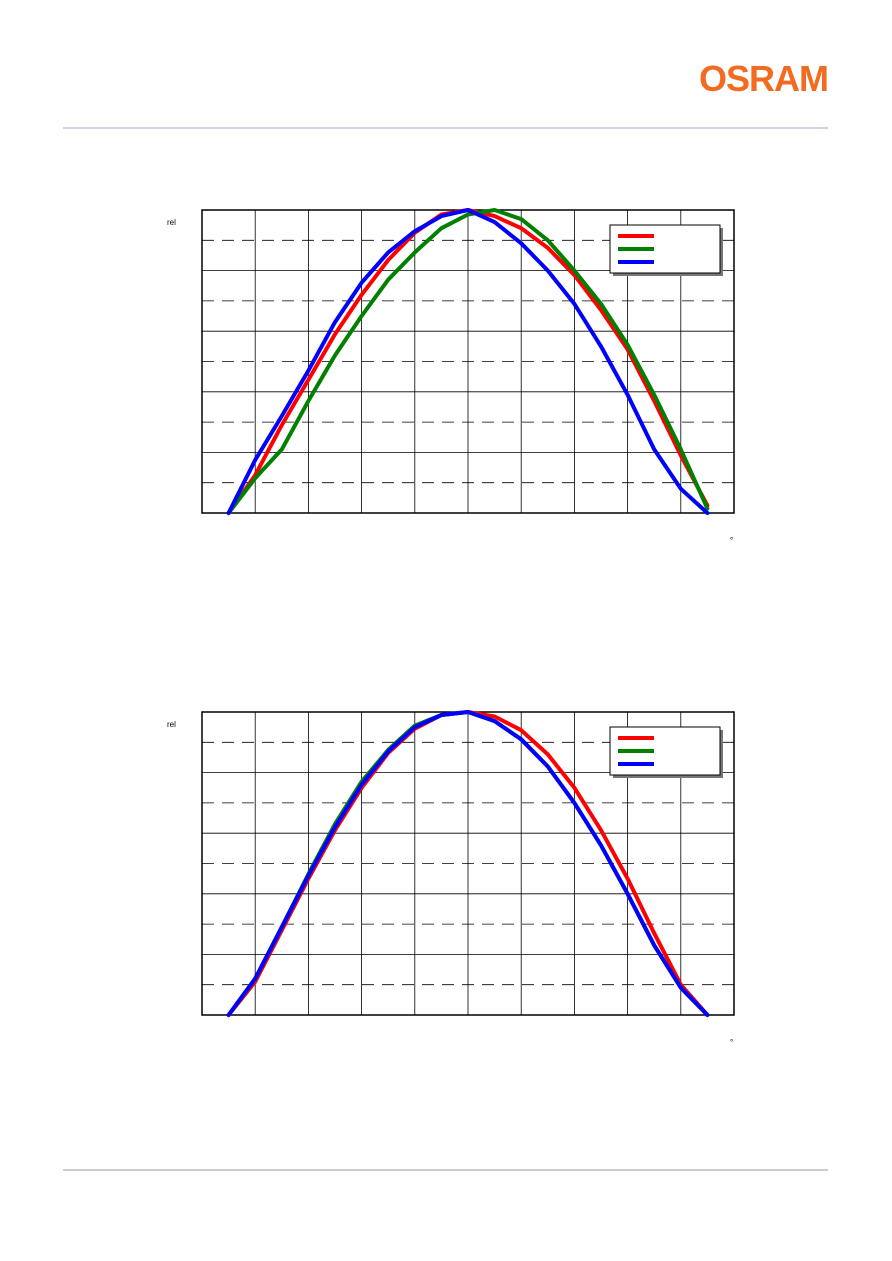 Image resolution: width=892 pixels, height=1261 pixels. I want to click on logo: OSRAM, so click(763, 78).